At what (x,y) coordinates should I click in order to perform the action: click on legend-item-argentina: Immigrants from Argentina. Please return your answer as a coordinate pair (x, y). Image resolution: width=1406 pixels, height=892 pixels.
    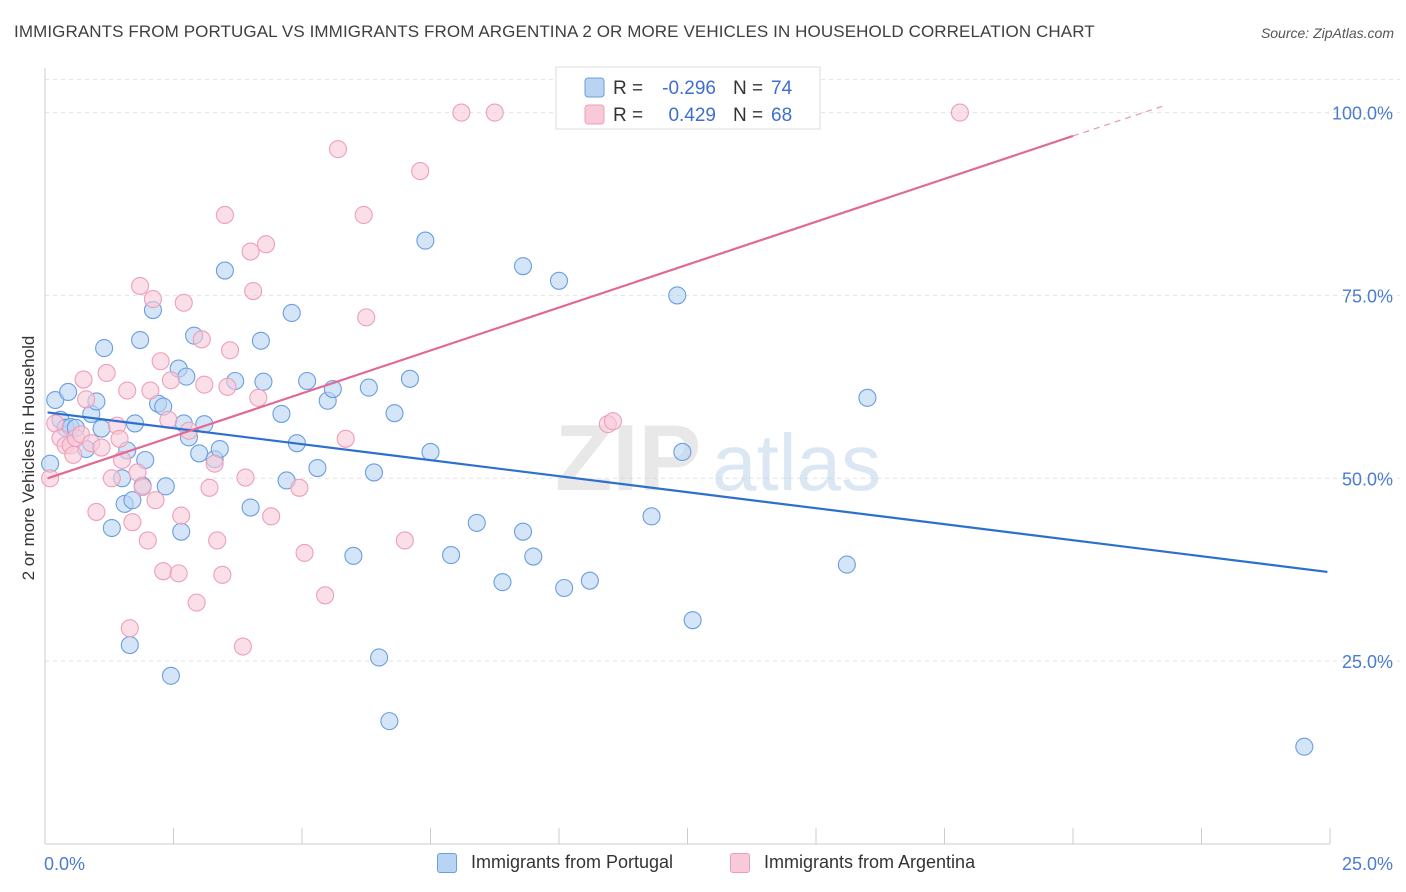
    Looking at the image, I should click on (852, 862).